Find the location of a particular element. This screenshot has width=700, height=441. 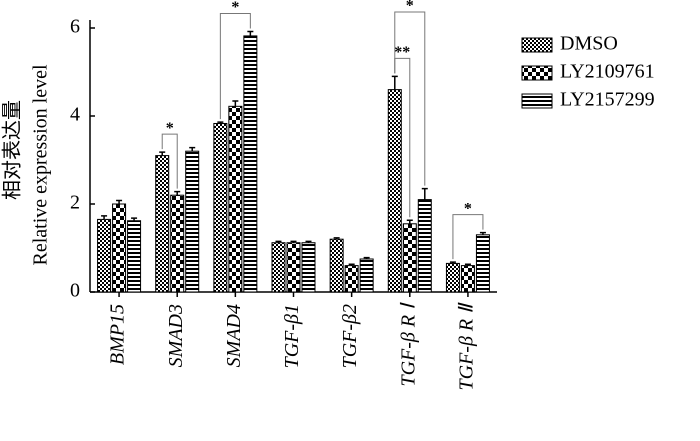

y-tick-label: 6 is located at coordinates (75, 27).